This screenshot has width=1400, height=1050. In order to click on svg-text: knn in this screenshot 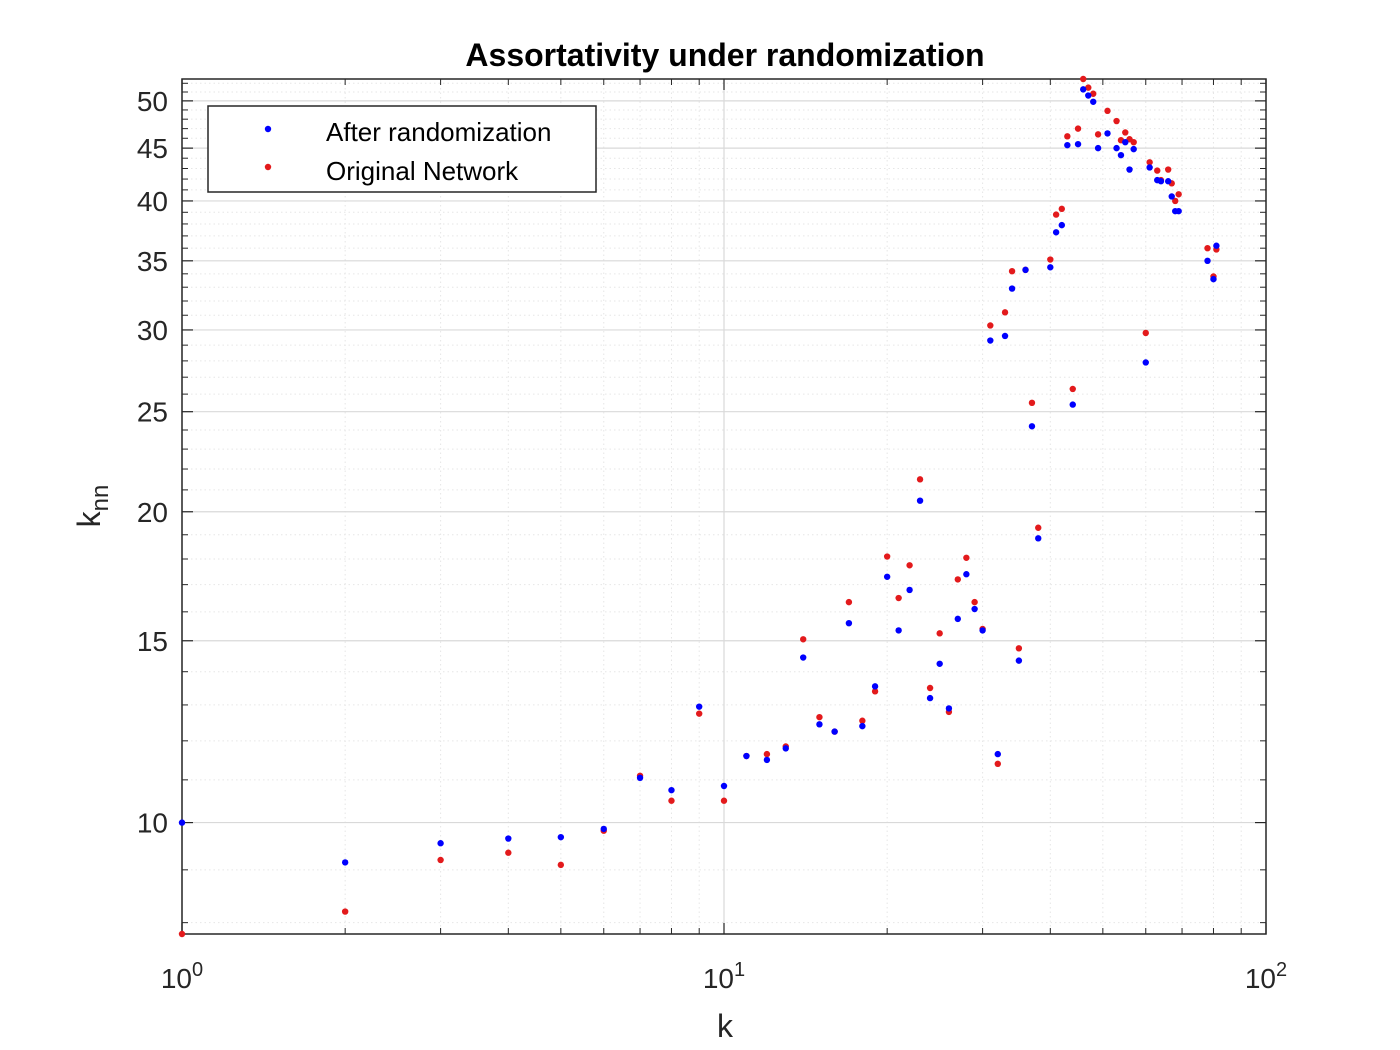, I will do `click(92, 506)`.